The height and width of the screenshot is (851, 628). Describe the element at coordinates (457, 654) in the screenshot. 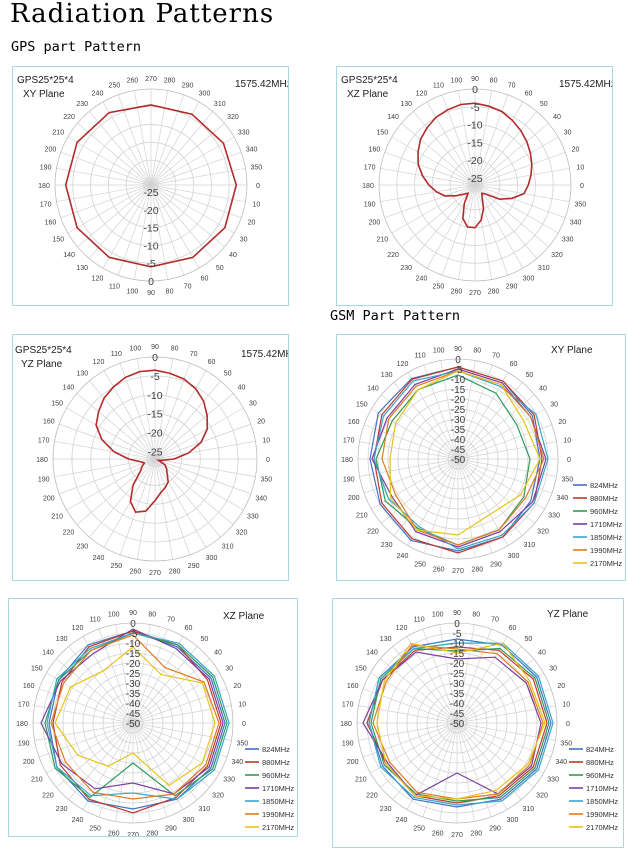

I see `r-tick-label: -15` at that location.